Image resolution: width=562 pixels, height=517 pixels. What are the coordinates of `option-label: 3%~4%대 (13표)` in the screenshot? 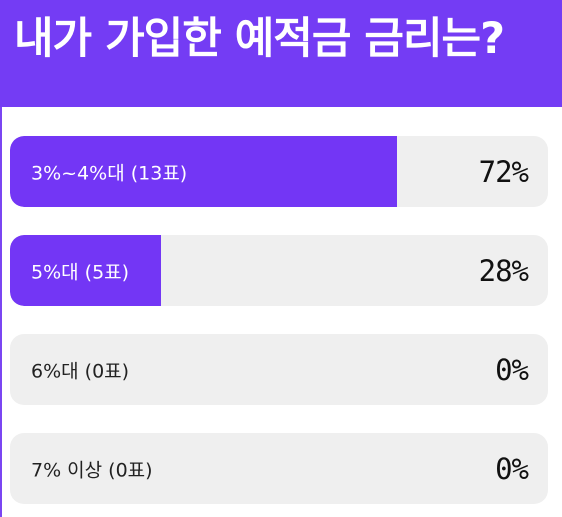 It's located at (109, 173).